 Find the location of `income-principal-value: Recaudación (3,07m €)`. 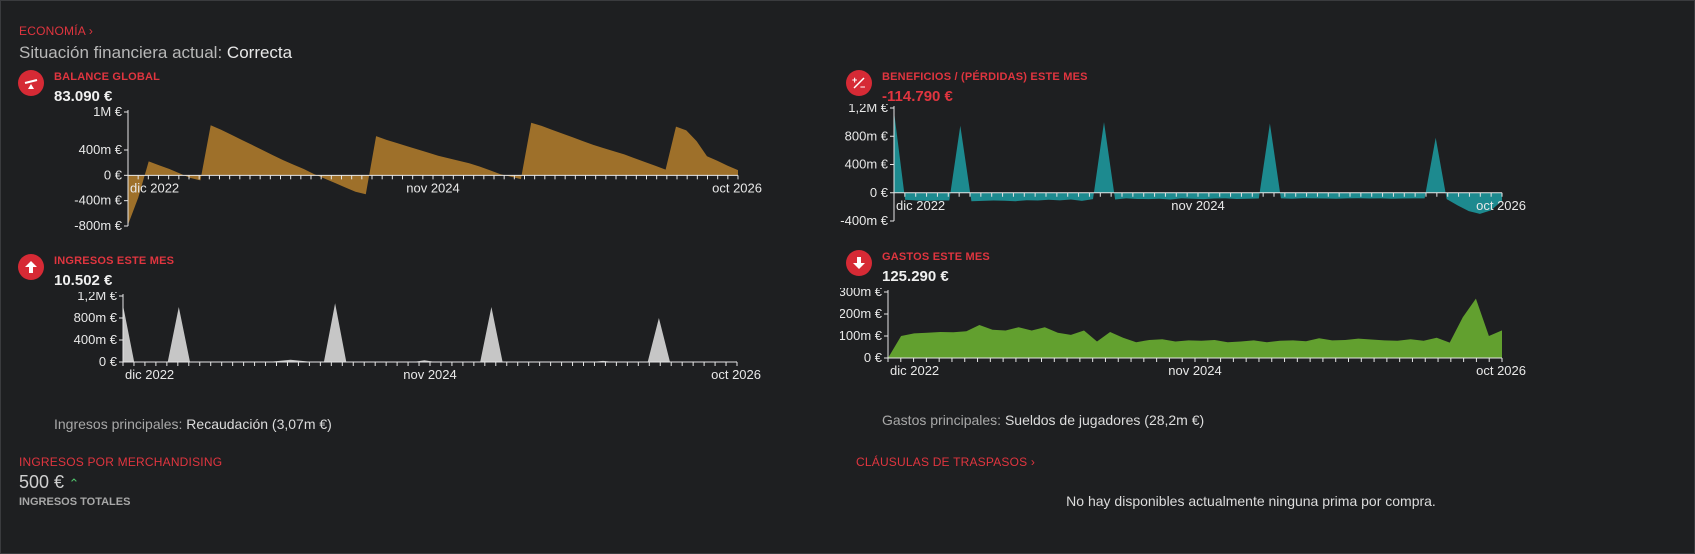

income-principal-value: Recaudación (3,07m €) is located at coordinates (259, 424).